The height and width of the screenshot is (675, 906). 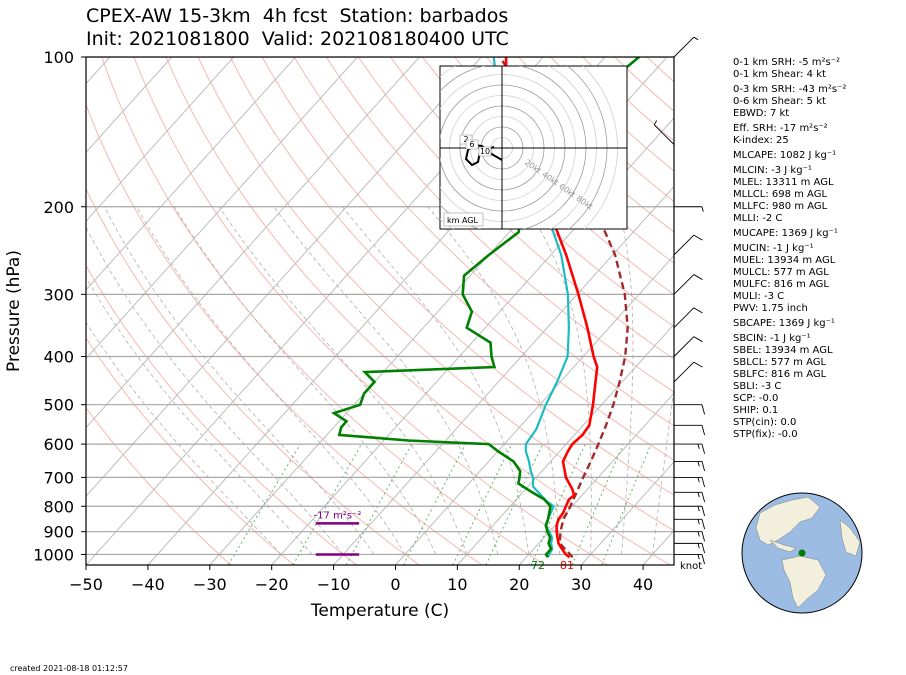 I want to click on temperature-line, so click(x=551, y=308).